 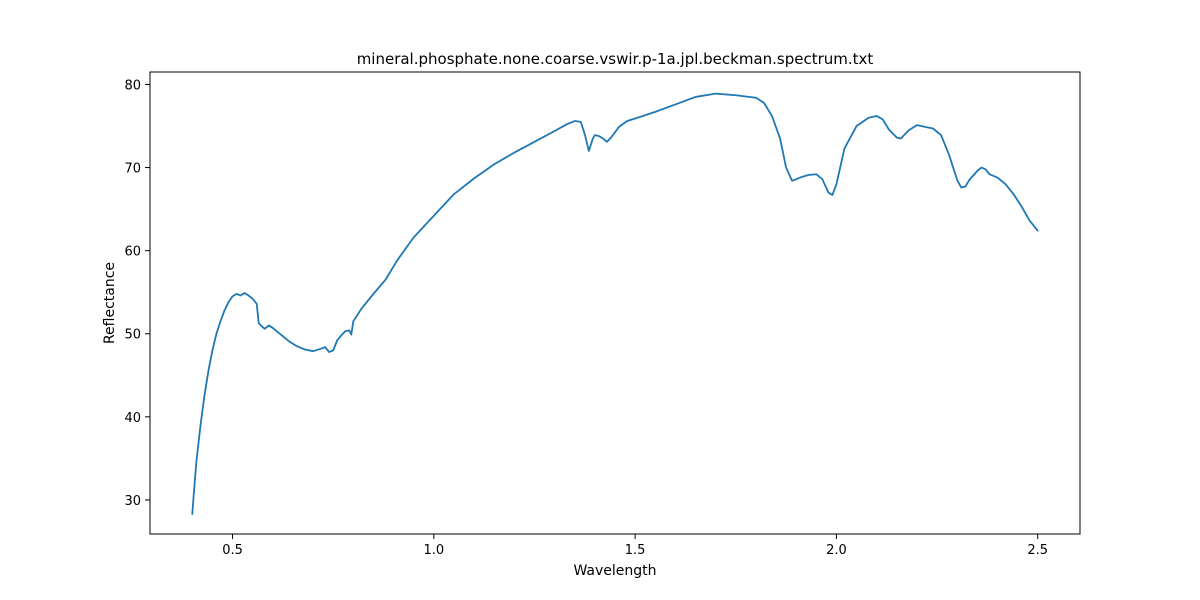 What do you see at coordinates (132, 335) in the screenshot?
I see `y-tick-label: 50` at bounding box center [132, 335].